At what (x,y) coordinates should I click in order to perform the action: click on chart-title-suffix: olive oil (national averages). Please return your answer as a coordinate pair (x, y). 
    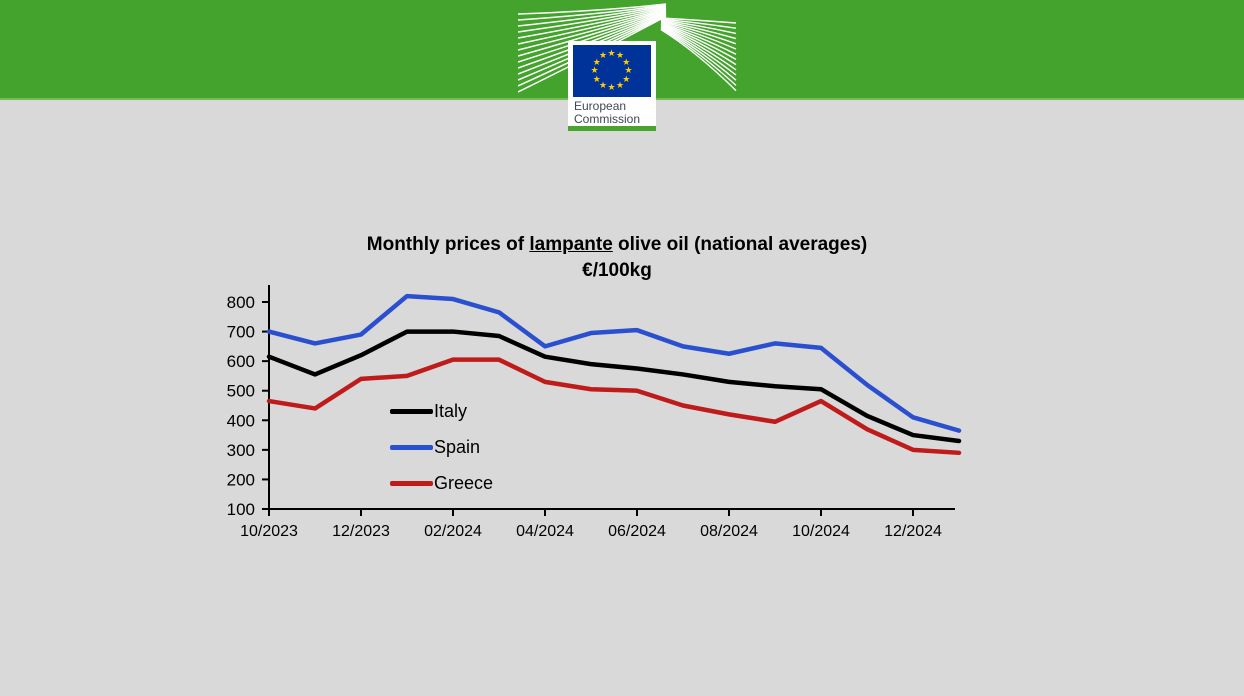
    Looking at the image, I should click on (740, 244).